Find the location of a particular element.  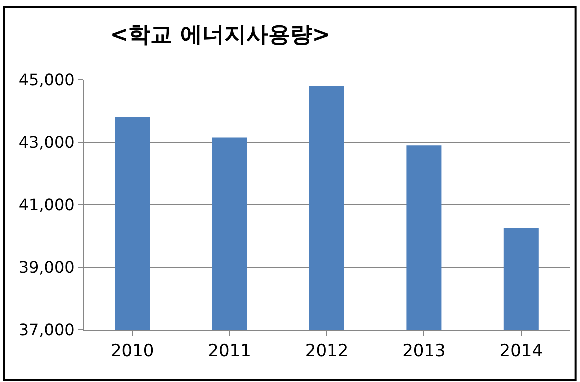

y-tick-label: 43,000 is located at coordinates (46, 142).